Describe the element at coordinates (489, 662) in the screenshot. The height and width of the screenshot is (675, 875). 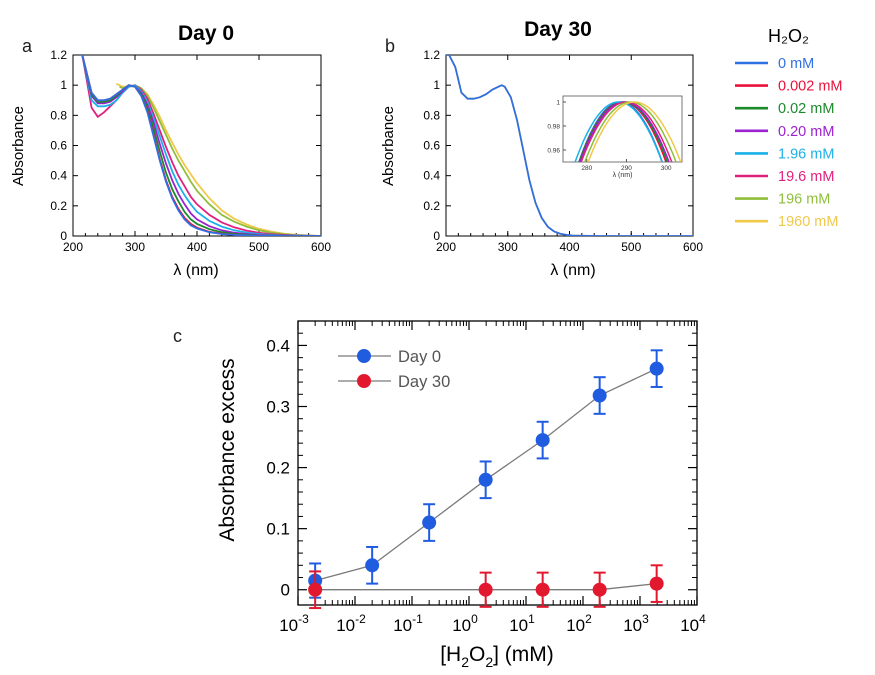
I see `chart-c-xlabel-sub2: 2` at that location.